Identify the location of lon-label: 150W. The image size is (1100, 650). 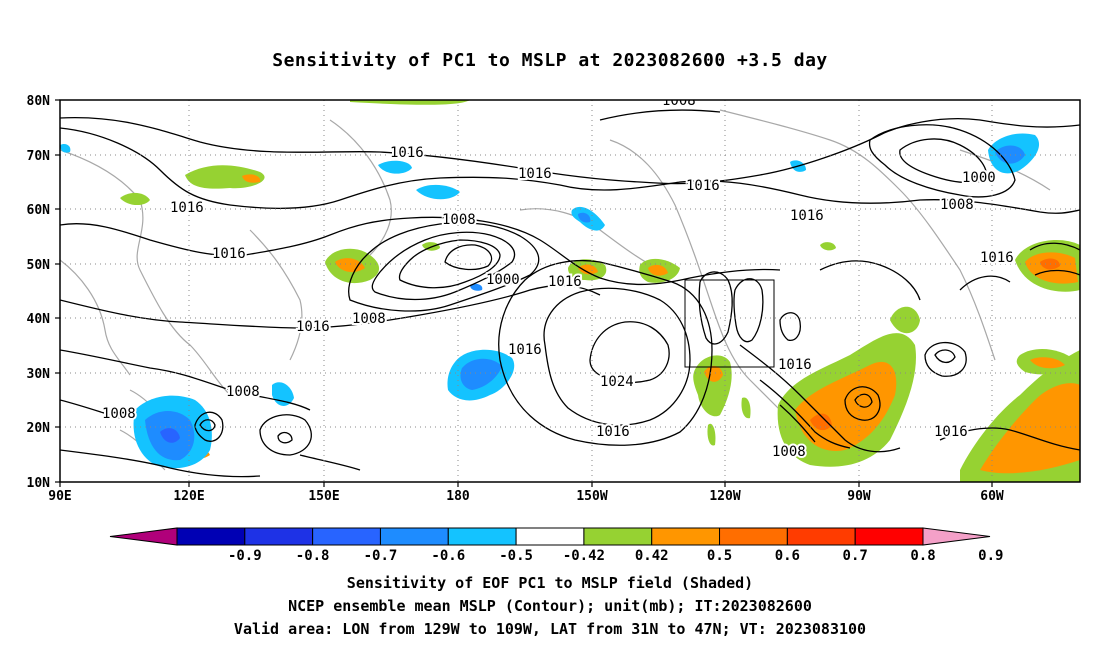
(591, 496).